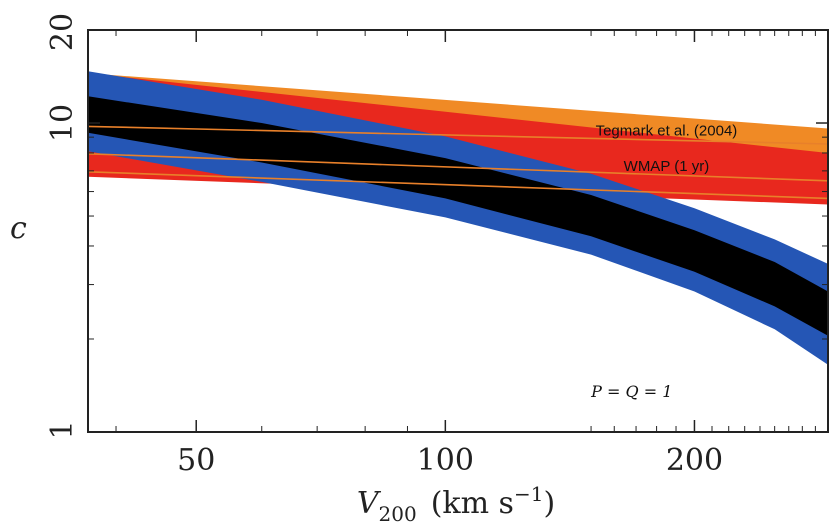  What do you see at coordinates (18, 228) in the screenshot?
I see `y-axis-label: c` at bounding box center [18, 228].